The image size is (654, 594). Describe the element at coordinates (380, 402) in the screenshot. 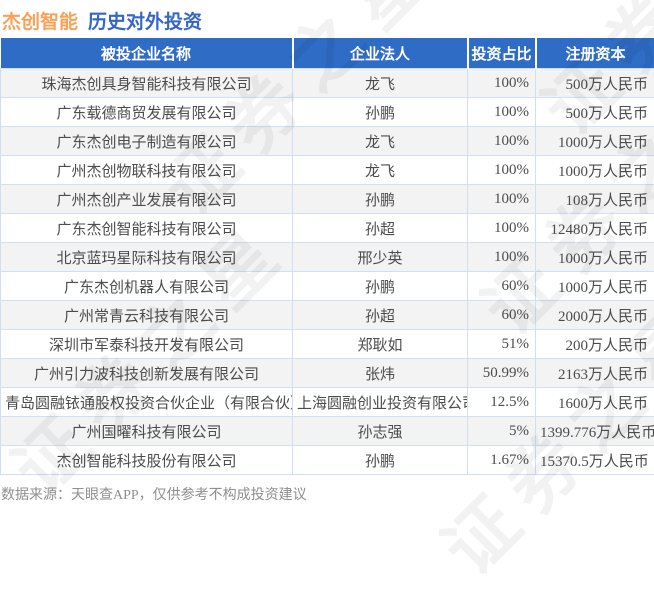

I see `legal-person-cell: 上海圆融创业投资有限公司` at that location.